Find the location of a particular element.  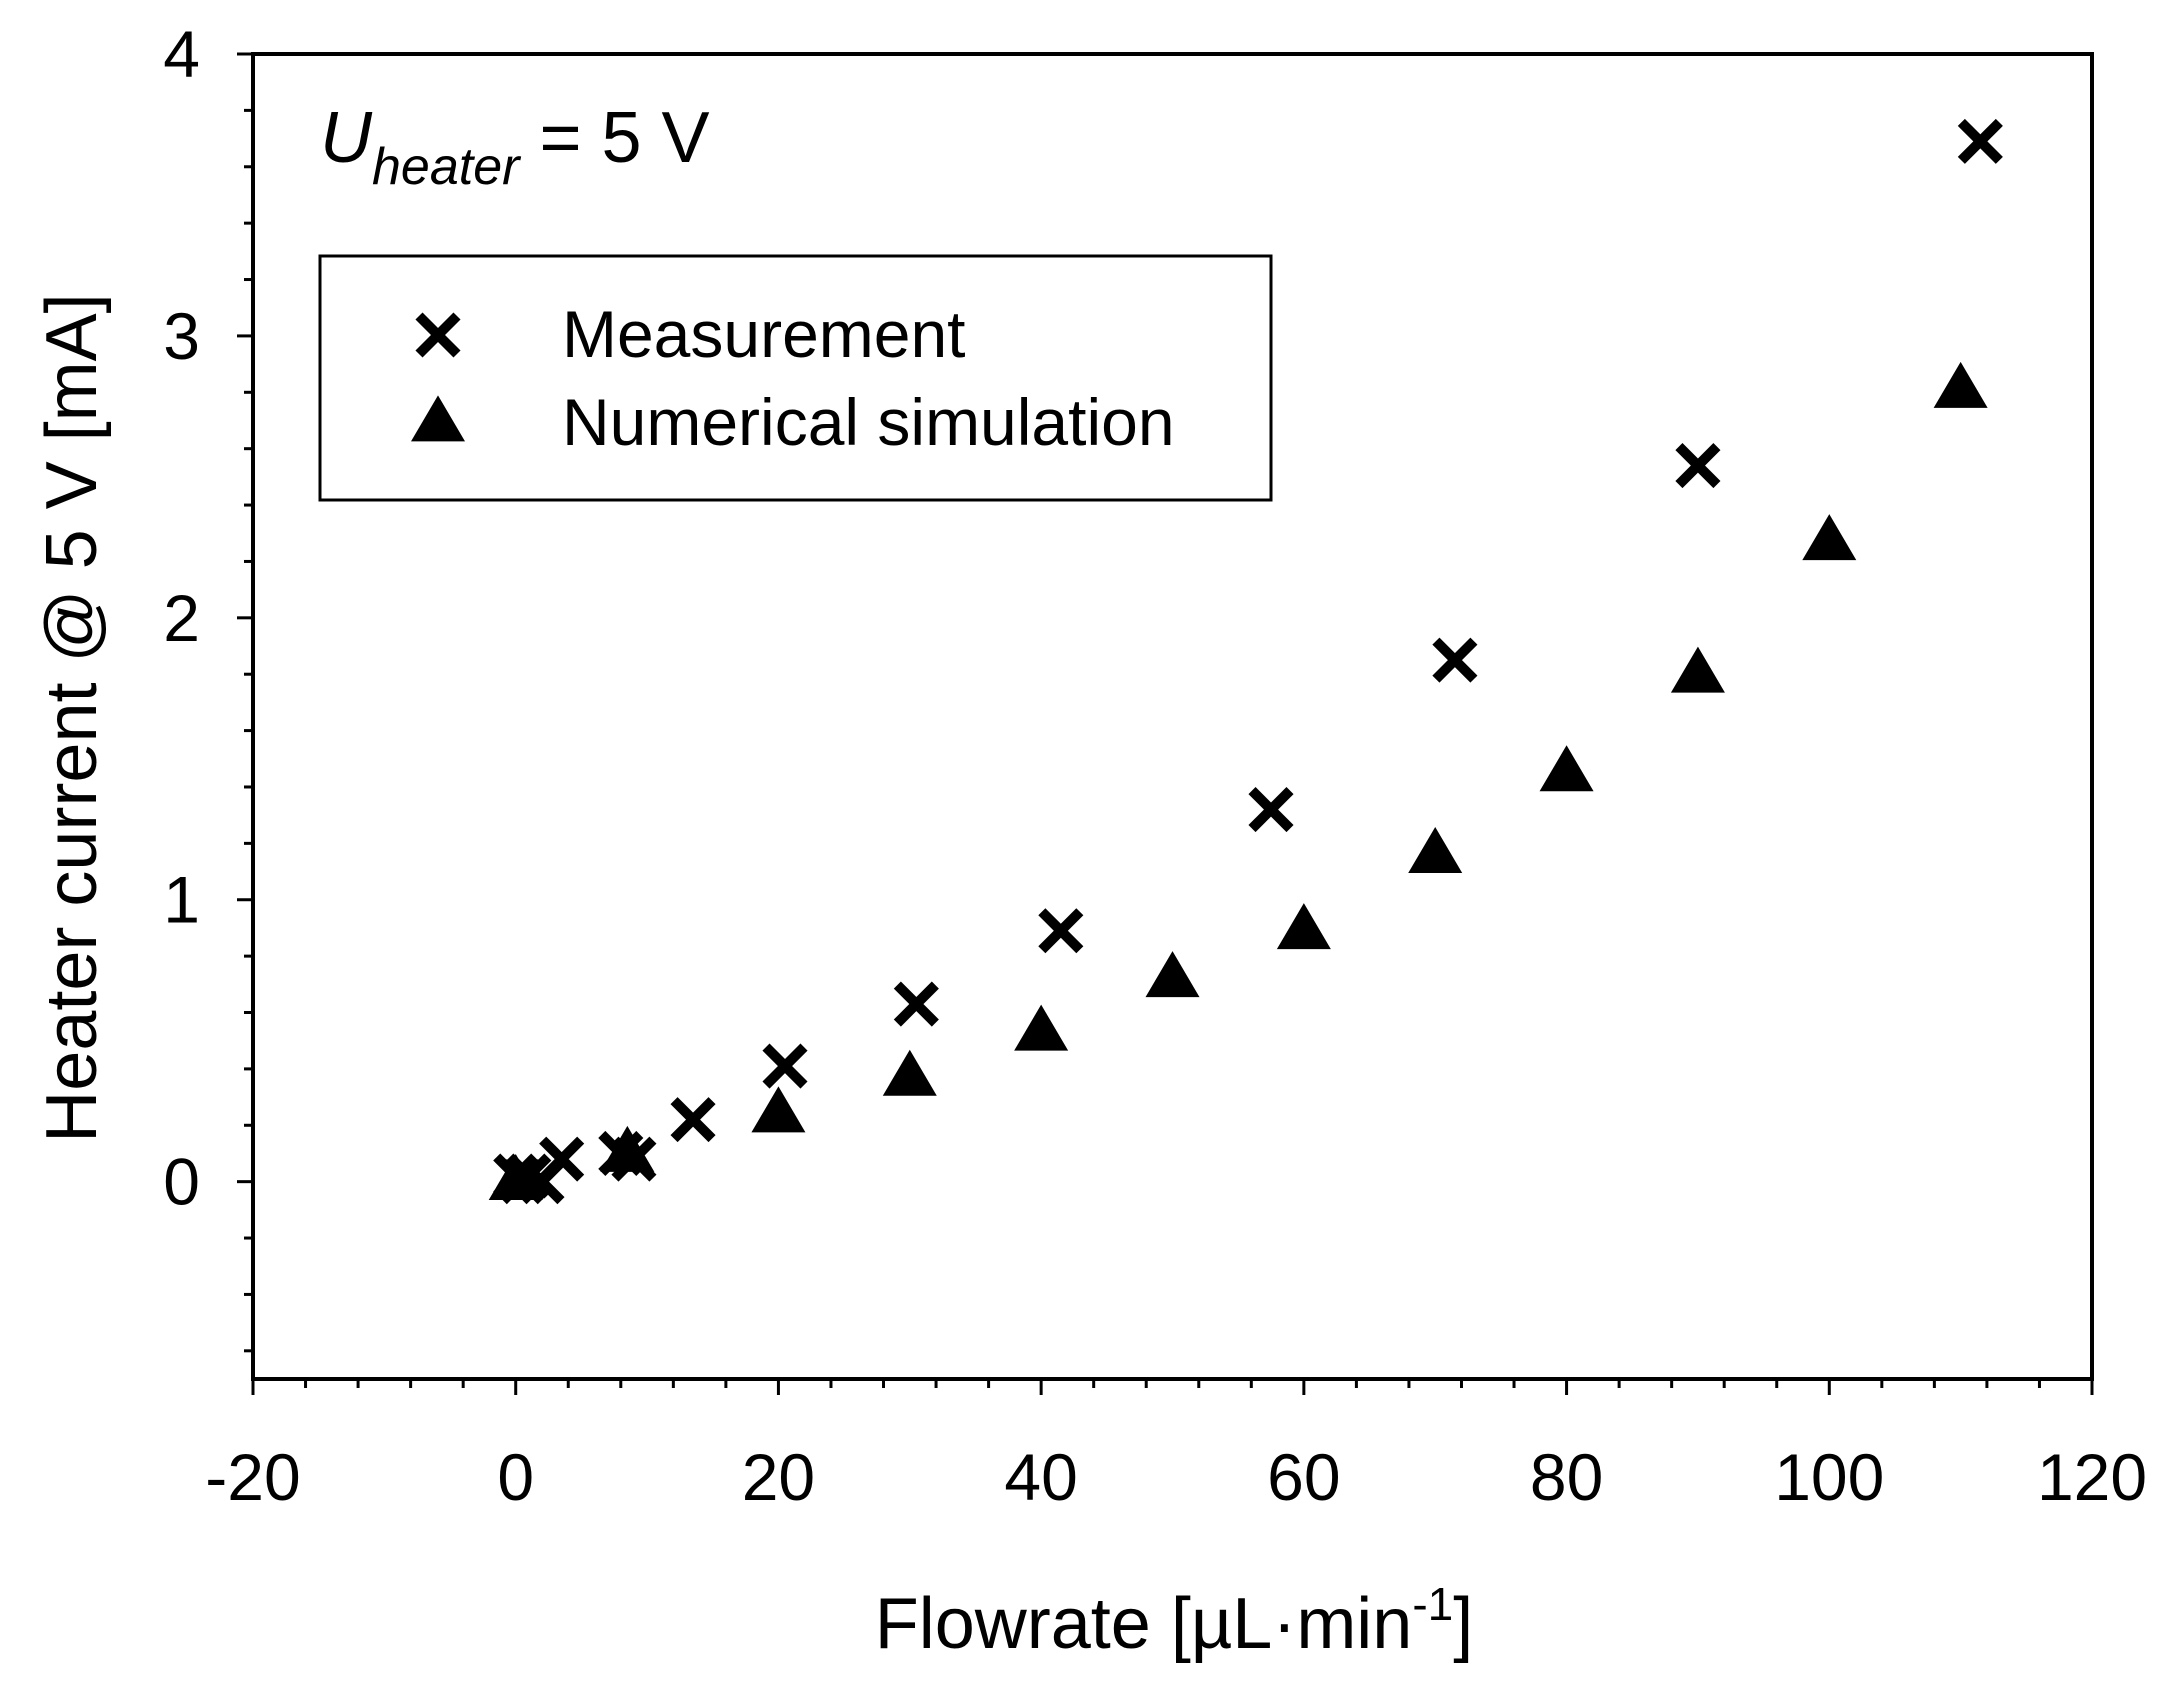

heater-voltage-annotation: Uheater = 5 V is located at coordinates (515, 147).